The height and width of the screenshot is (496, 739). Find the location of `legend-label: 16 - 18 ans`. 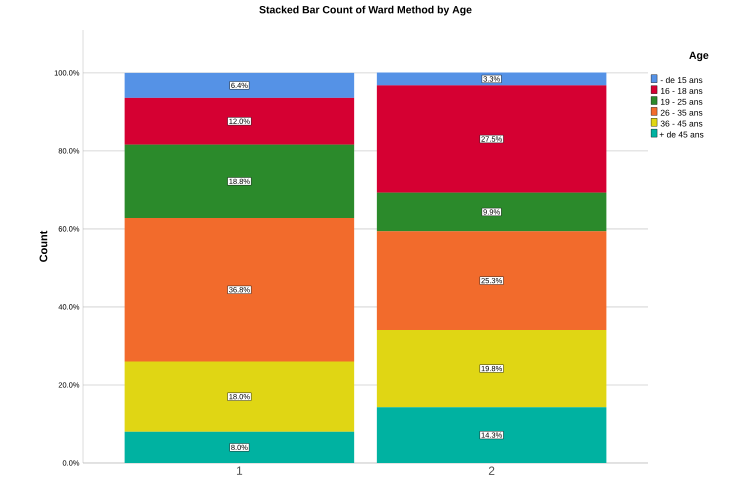

legend-label: 16 - 18 ans is located at coordinates (681, 91).